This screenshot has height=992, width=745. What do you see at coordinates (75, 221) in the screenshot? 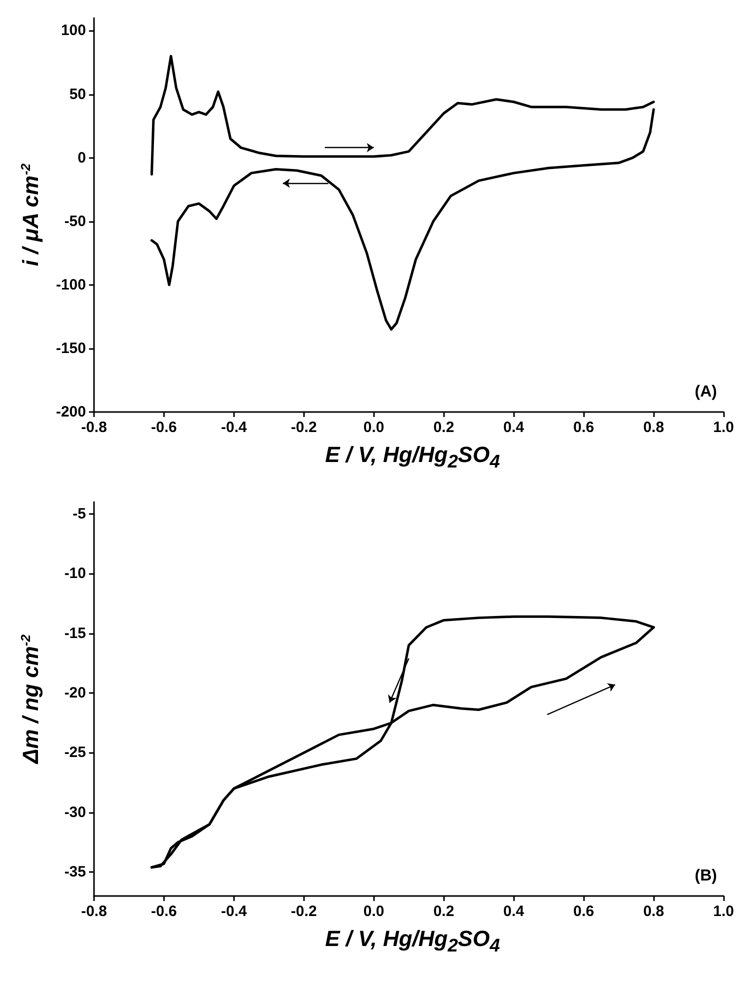
I see `y-tick-label: -50` at bounding box center [75, 221].